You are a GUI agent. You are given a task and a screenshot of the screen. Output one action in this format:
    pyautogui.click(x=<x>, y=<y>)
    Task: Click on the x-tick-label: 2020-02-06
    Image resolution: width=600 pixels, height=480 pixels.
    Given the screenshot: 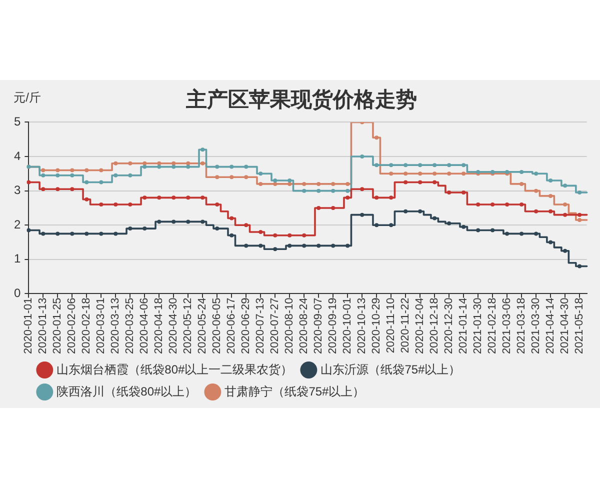 What is the action you would take?
    pyautogui.click(x=72, y=326)
    